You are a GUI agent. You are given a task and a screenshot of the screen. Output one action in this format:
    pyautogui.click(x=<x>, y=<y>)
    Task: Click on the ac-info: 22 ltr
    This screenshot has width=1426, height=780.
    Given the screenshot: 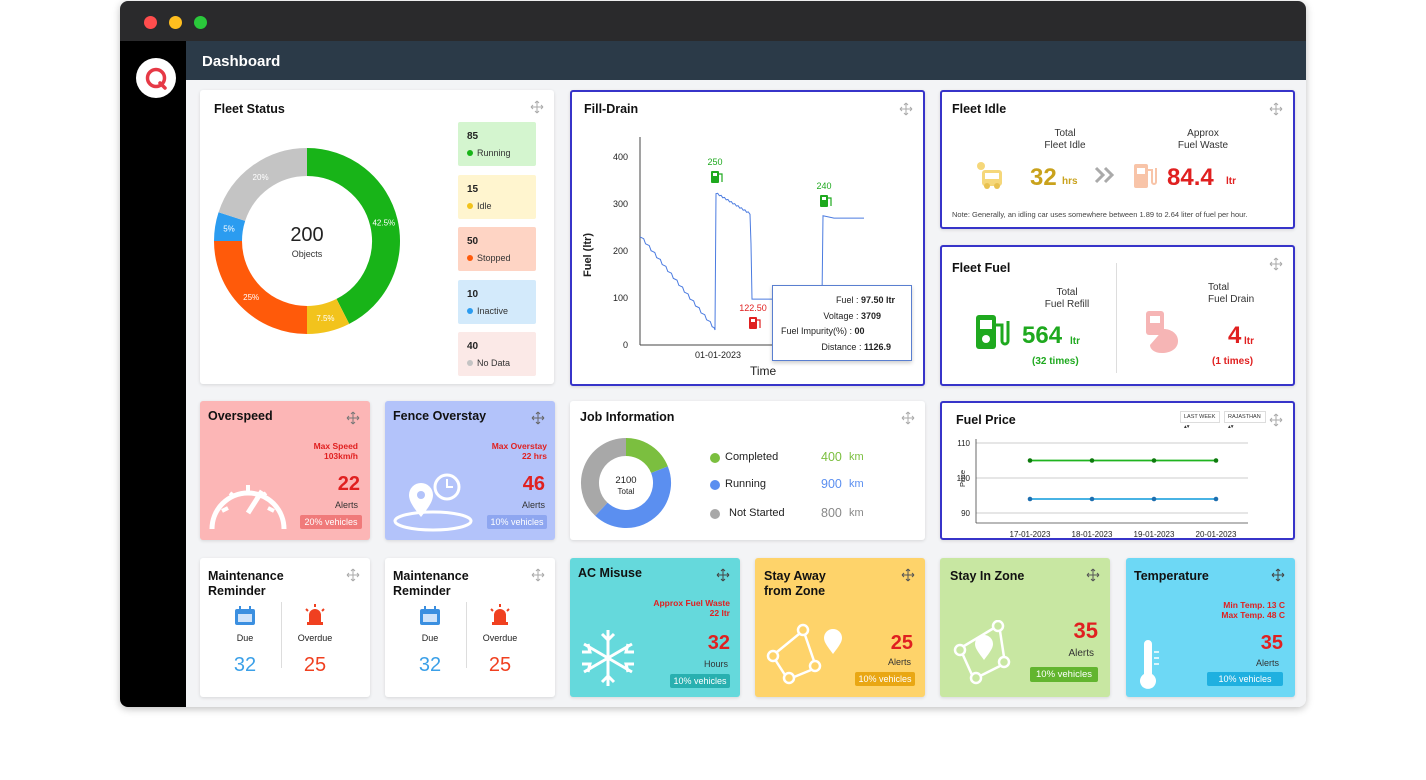 What is the action you would take?
    pyautogui.click(x=719, y=613)
    